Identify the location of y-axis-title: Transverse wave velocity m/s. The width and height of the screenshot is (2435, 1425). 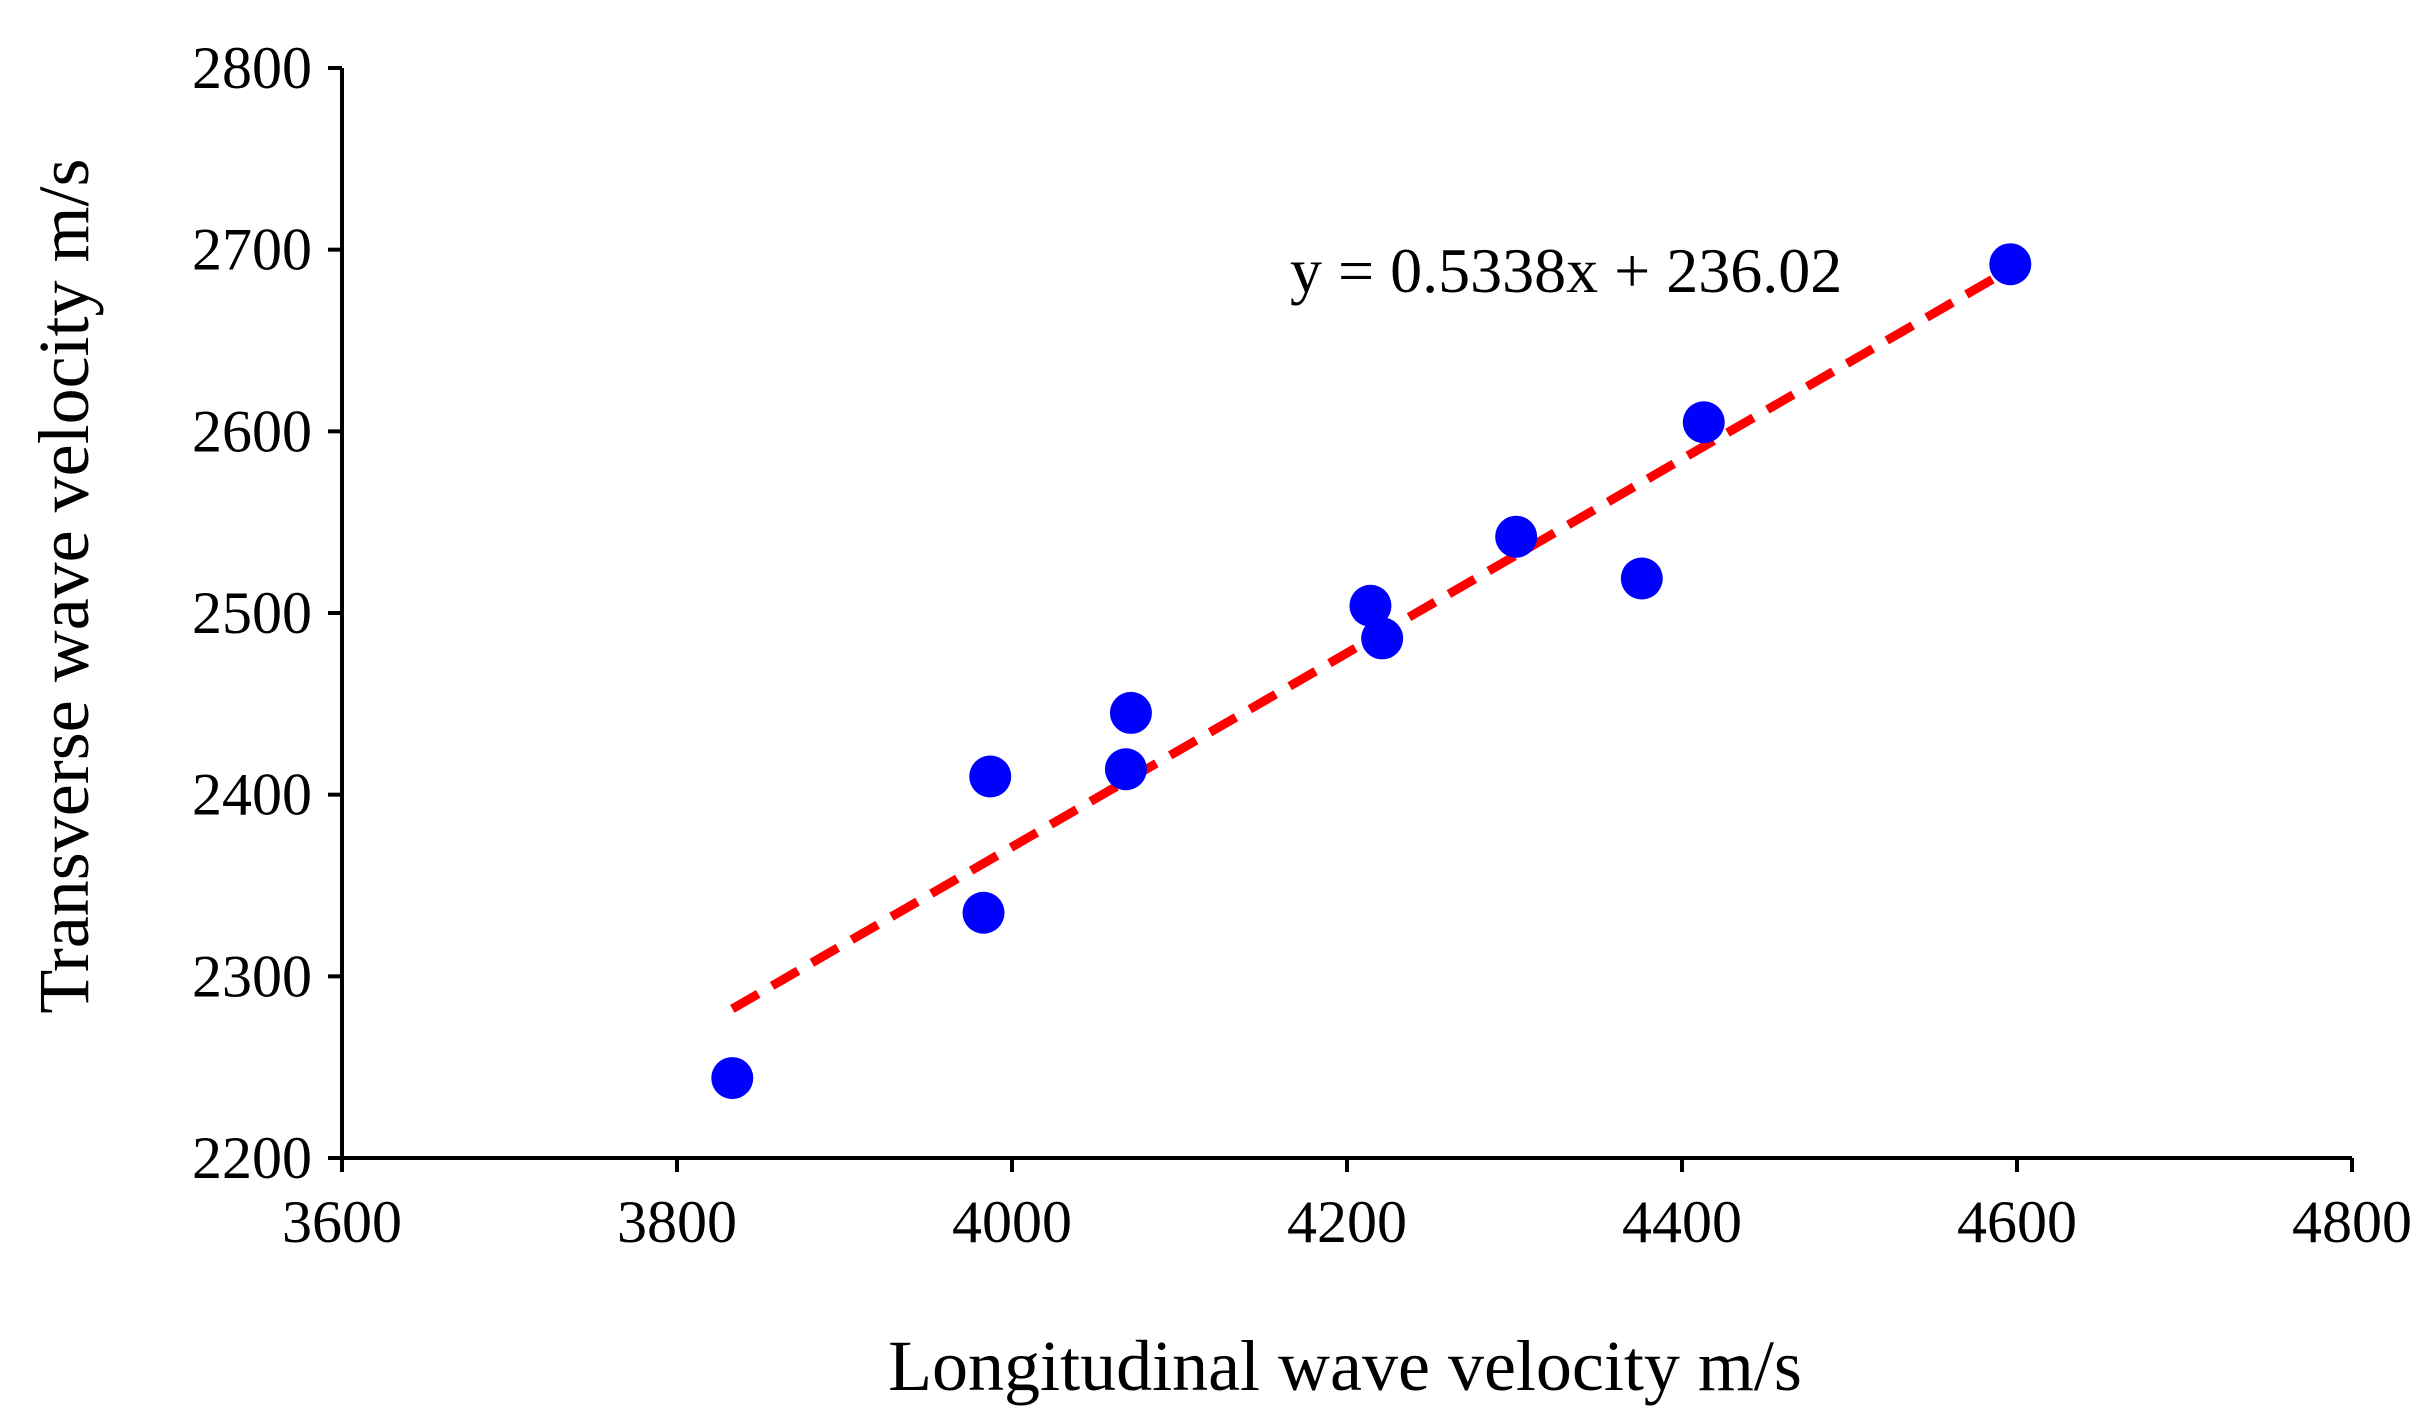
(64, 585).